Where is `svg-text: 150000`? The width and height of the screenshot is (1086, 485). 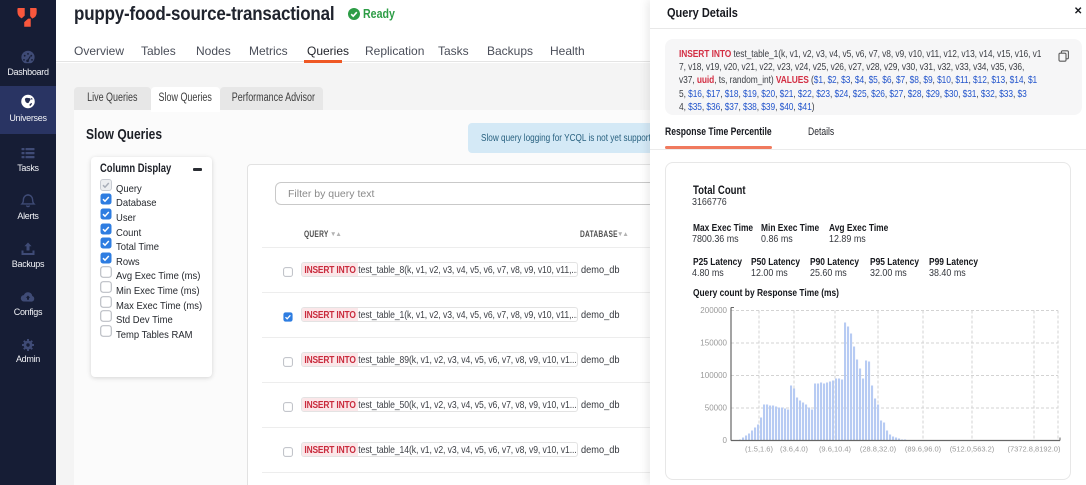
svg-text: 150000 is located at coordinates (713, 343).